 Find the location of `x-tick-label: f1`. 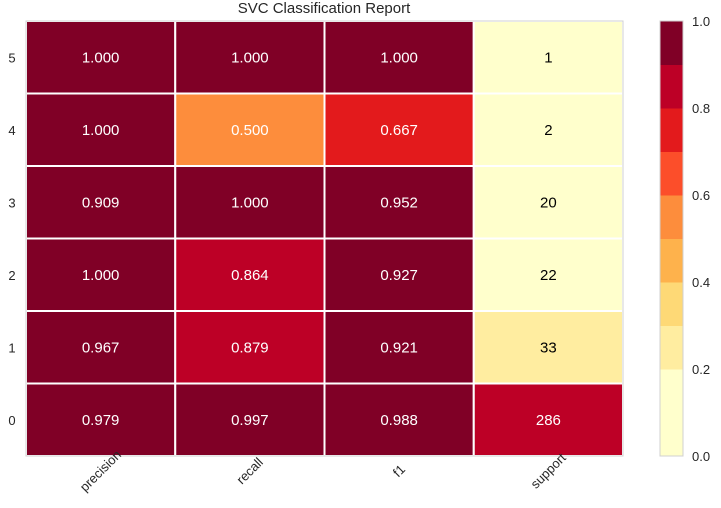

x-tick-label: f1 is located at coordinates (399, 471).